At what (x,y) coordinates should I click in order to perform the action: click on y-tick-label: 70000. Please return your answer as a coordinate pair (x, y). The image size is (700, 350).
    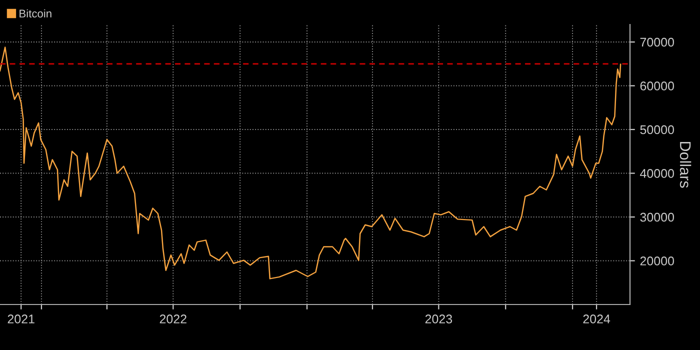
    Looking at the image, I should click on (657, 42).